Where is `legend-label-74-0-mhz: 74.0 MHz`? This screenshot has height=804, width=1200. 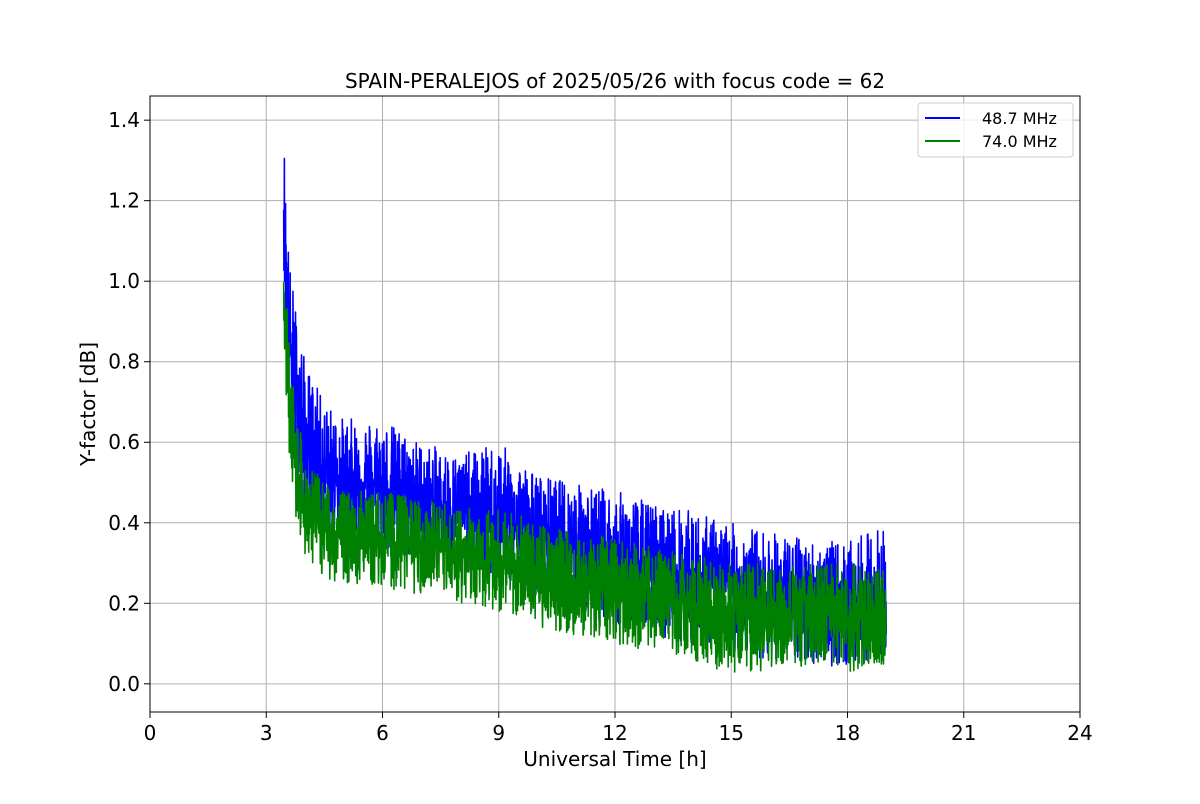
legend-label-74-0-mhz: 74.0 MHz is located at coordinates (1019, 141).